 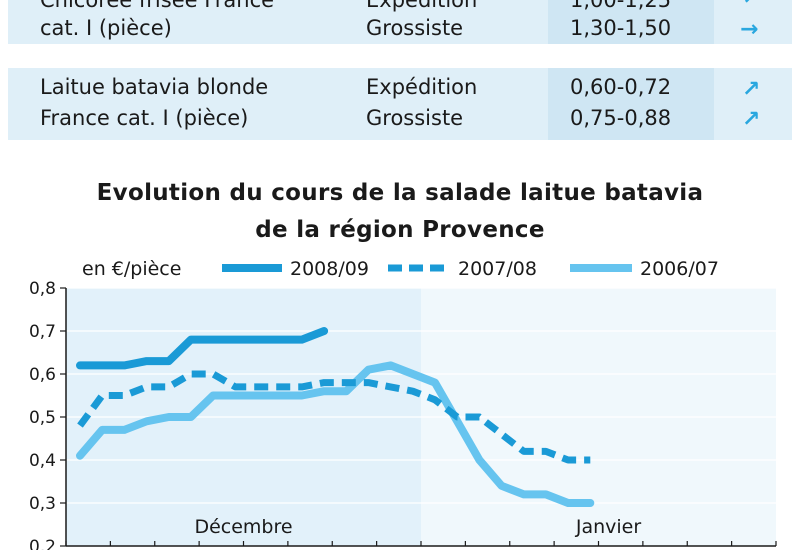 What do you see at coordinates (400, 269) in the screenshot?
I see `chart-legend: en €/pièce 2008/09 2007/08 2006/07` at bounding box center [400, 269].